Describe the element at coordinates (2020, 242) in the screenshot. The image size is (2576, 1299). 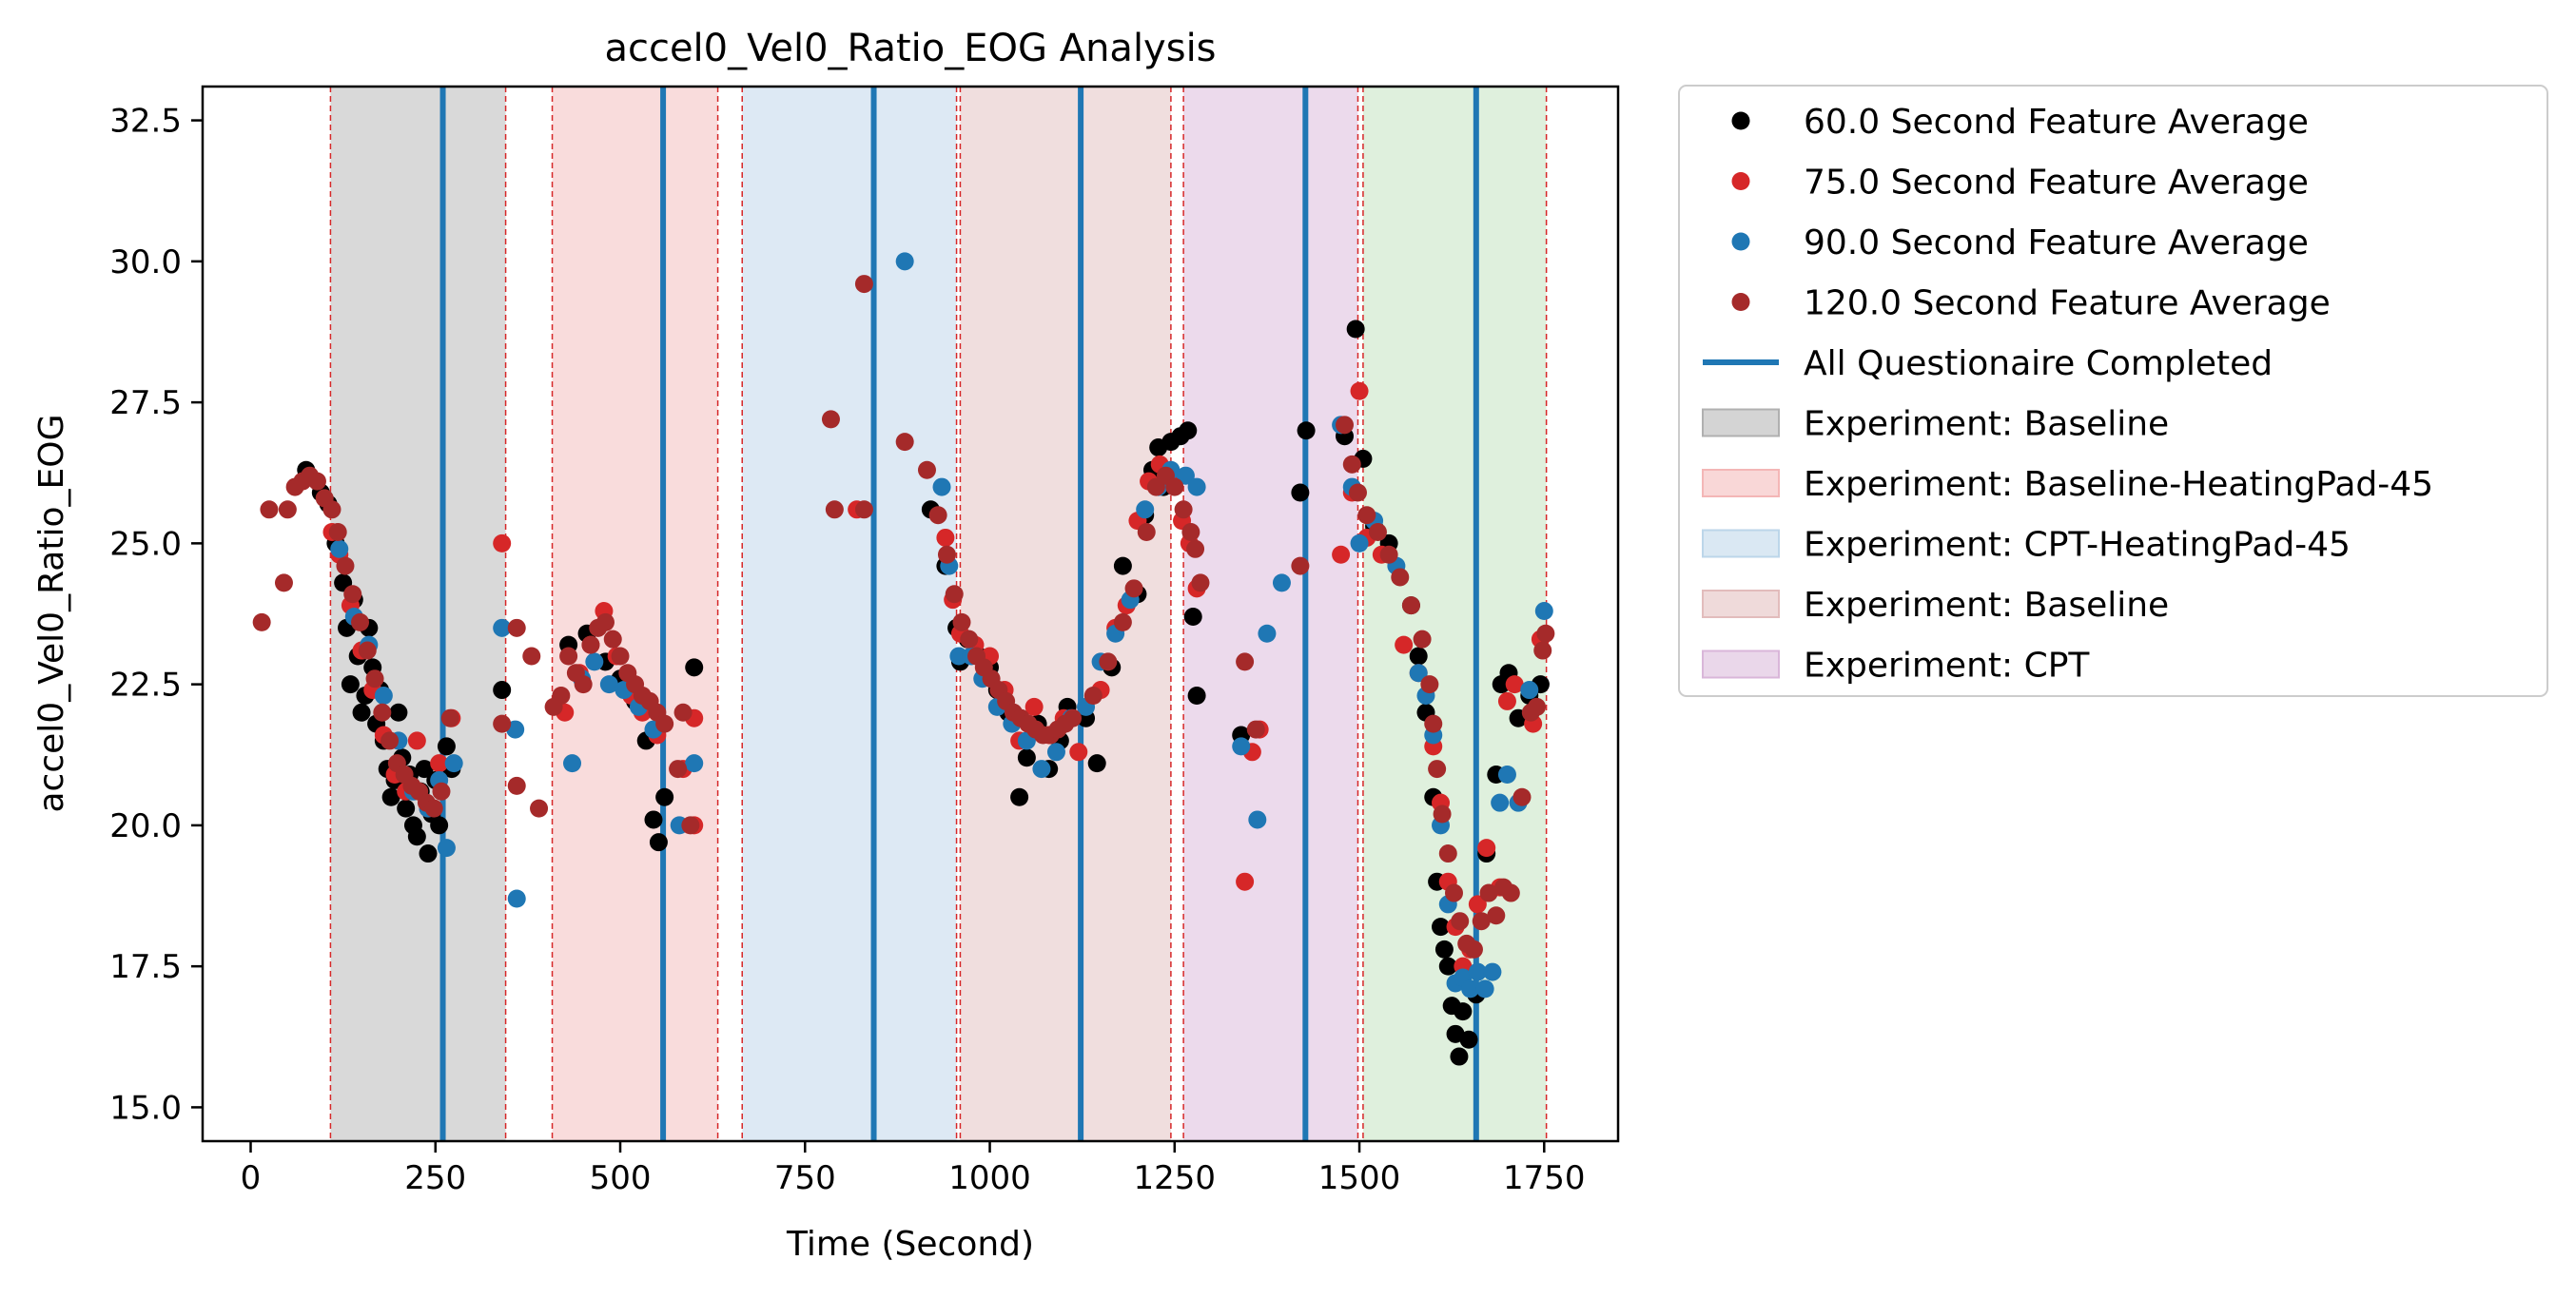
I see `legend-entry-3: 90.0 Second Feature Average` at that location.